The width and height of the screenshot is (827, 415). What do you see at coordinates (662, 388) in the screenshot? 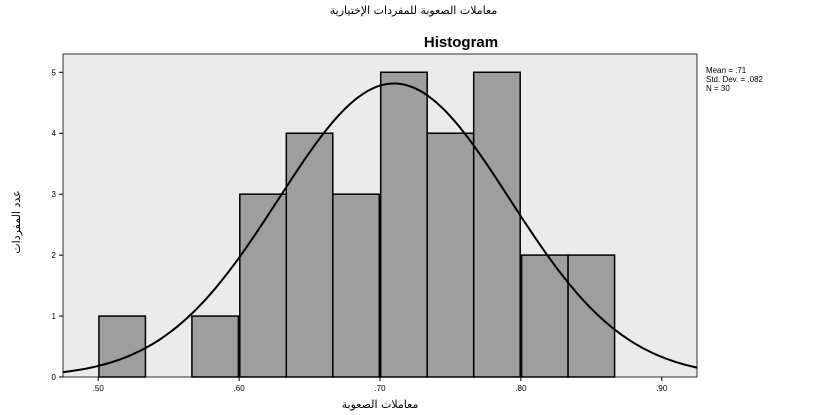
I see `x-tick-label: .90` at bounding box center [662, 388].